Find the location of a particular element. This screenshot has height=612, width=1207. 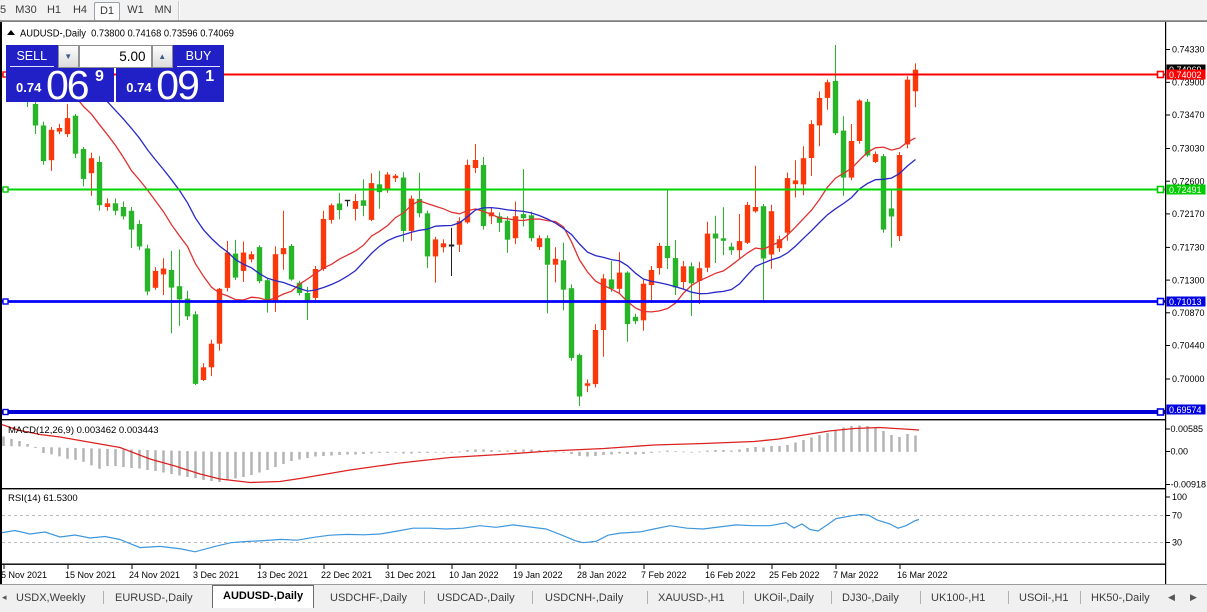

svg-text: 16 Feb 2022 is located at coordinates (730, 575).